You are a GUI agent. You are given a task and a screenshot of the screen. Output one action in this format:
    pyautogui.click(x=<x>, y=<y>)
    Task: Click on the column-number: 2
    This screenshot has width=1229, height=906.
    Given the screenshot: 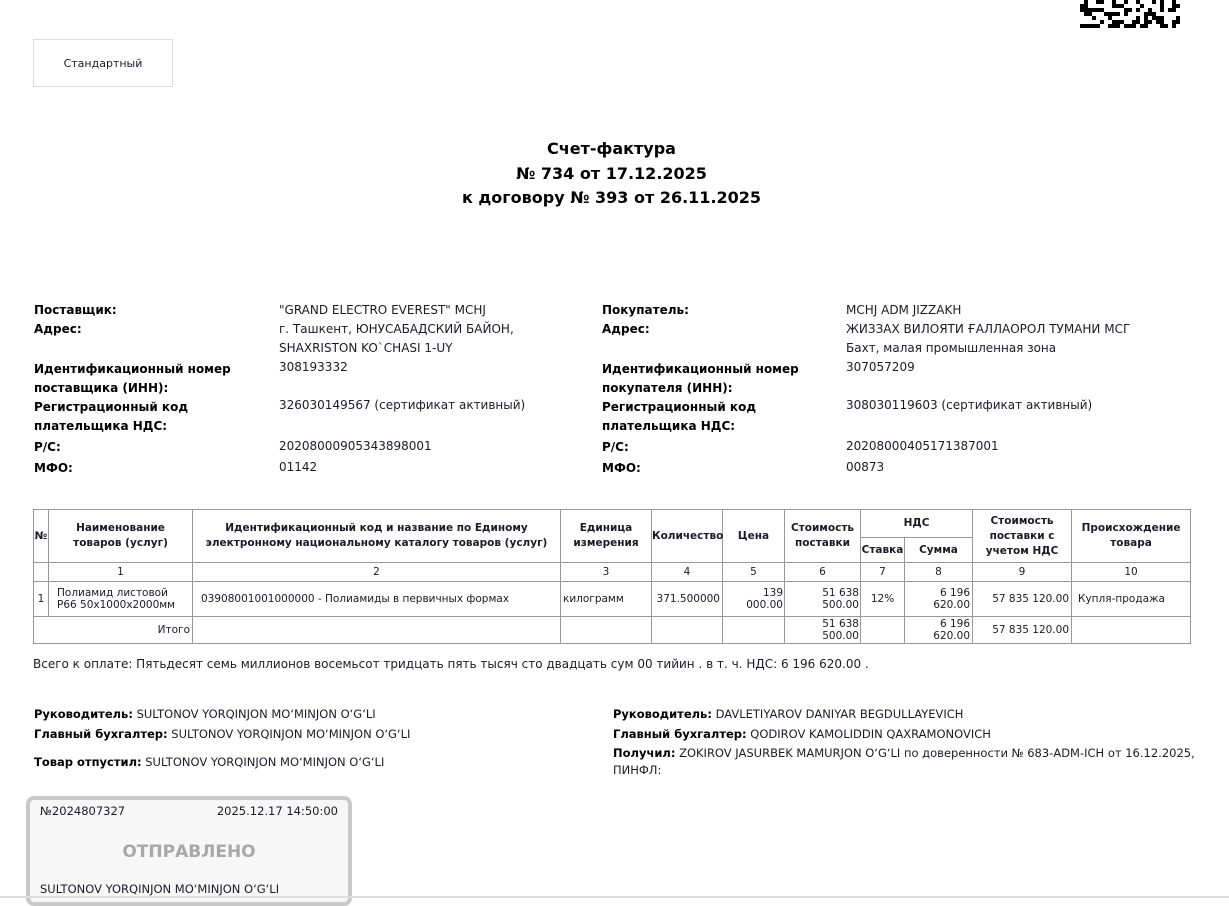 What is the action you would take?
    pyautogui.click(x=376, y=572)
    